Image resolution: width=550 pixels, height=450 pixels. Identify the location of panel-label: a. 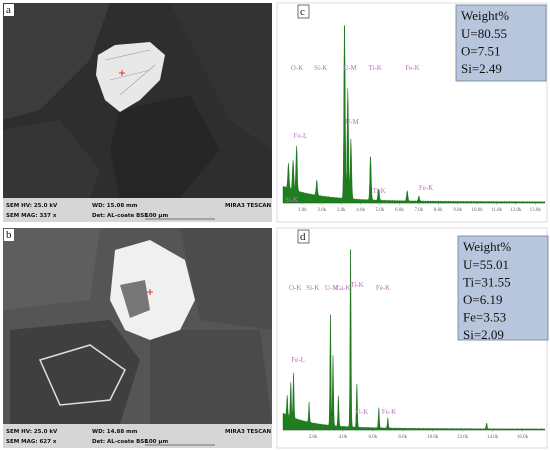
(8, 10).